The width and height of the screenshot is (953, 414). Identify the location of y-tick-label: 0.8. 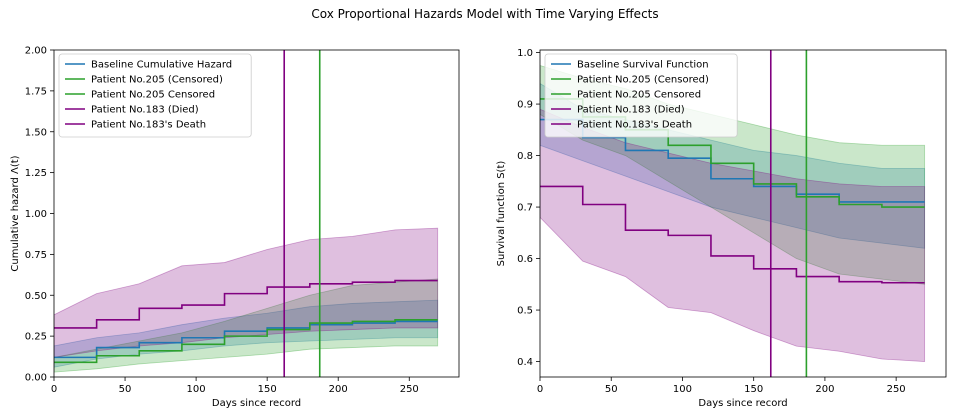
(525, 156).